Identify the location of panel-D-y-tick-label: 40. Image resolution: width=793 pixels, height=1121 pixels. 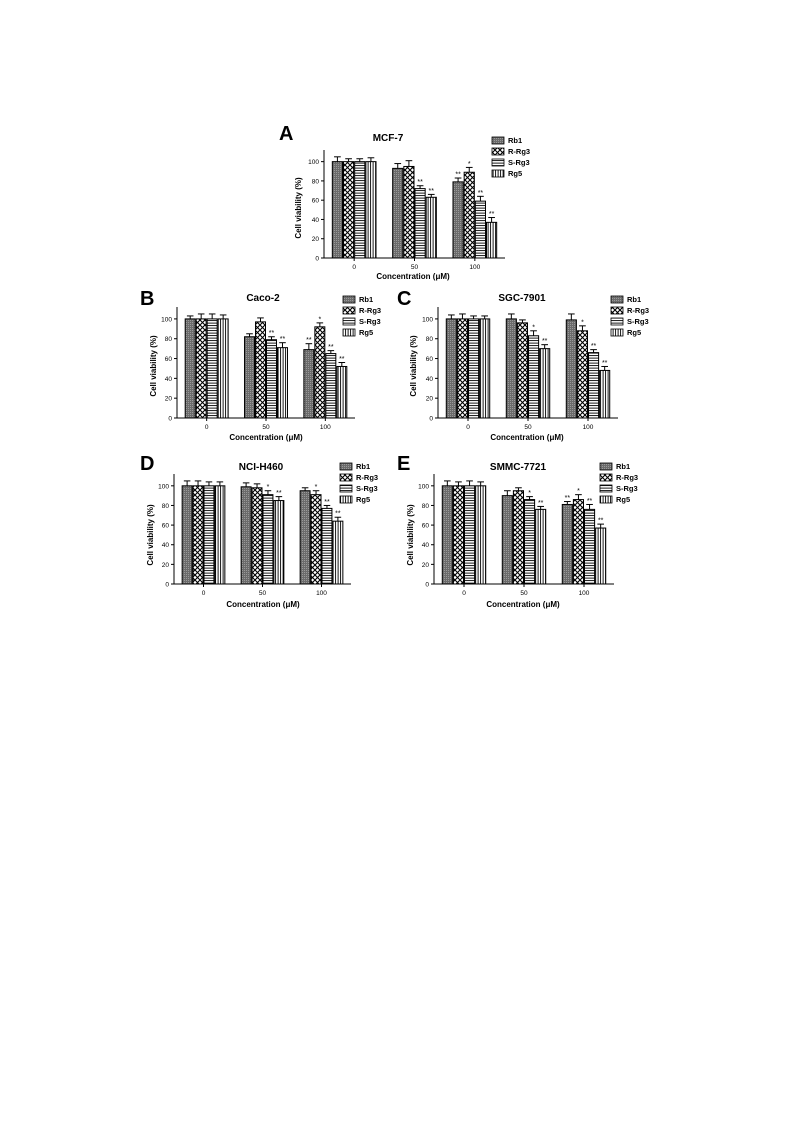
(166, 545).